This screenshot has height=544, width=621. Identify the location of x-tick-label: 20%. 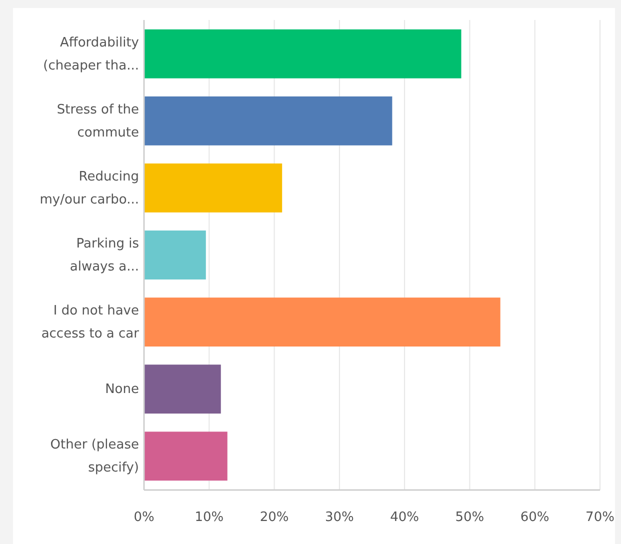
(274, 517).